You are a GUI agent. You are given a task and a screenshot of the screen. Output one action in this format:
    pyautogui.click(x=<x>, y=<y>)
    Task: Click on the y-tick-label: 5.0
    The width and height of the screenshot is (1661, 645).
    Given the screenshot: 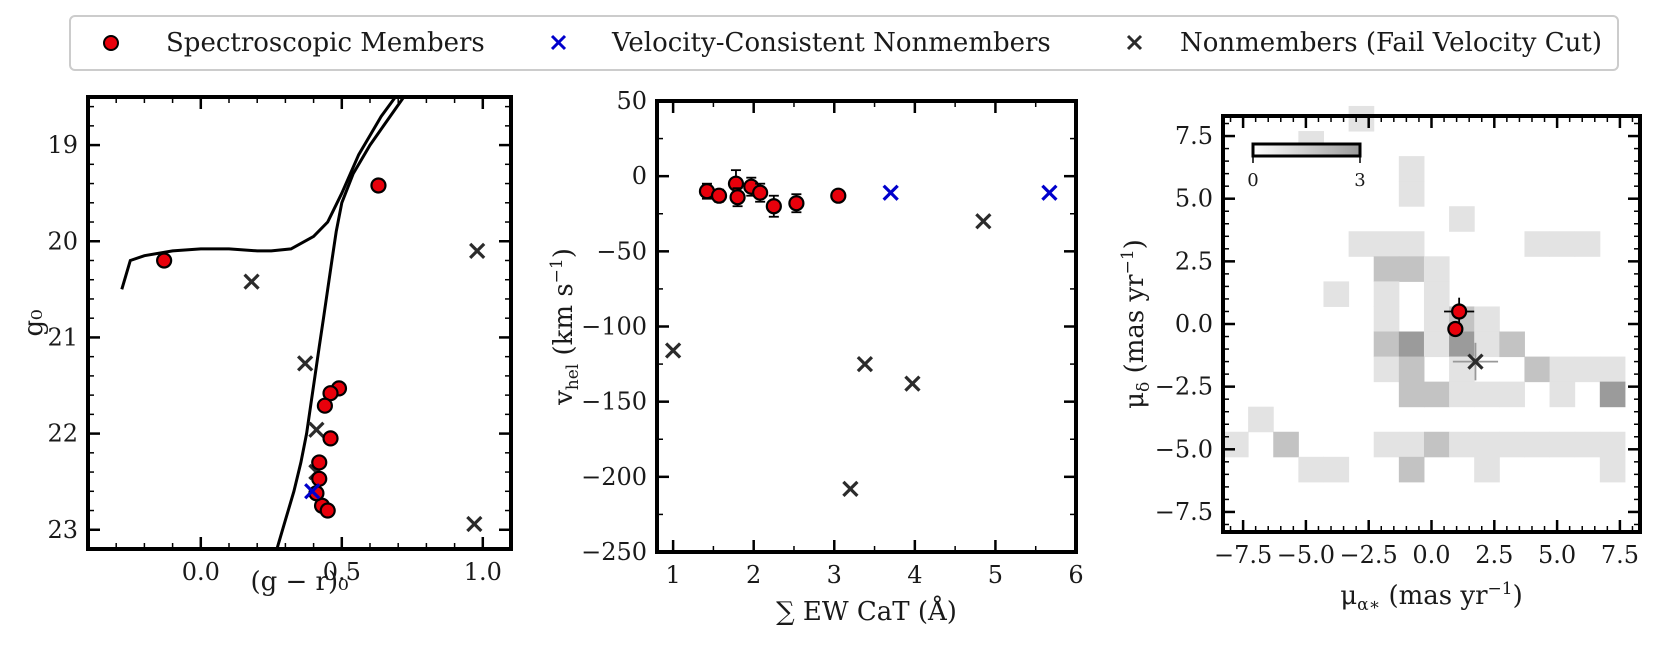 What is the action you would take?
    pyautogui.click(x=1194, y=199)
    